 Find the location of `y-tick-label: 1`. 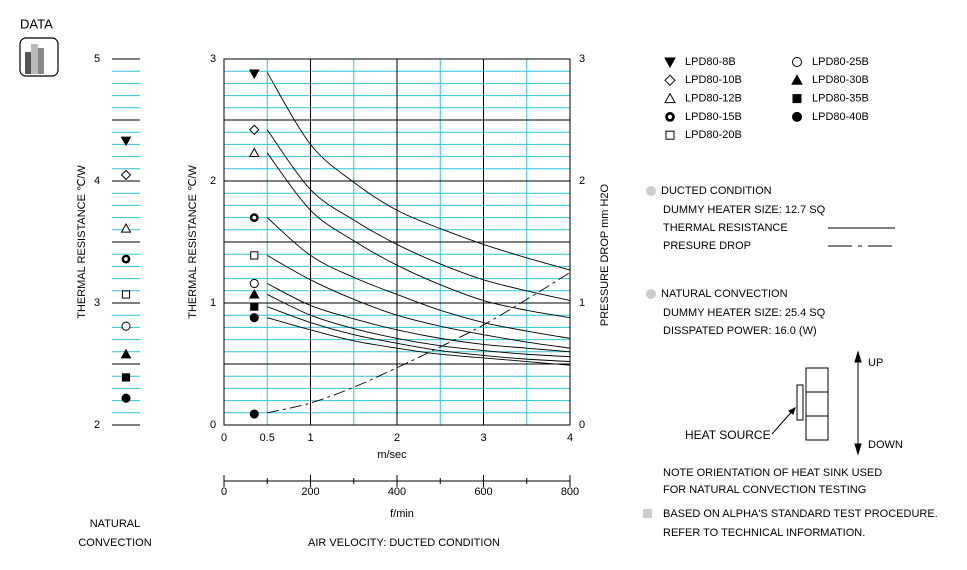

y-tick-label: 1 is located at coordinates (213, 303).